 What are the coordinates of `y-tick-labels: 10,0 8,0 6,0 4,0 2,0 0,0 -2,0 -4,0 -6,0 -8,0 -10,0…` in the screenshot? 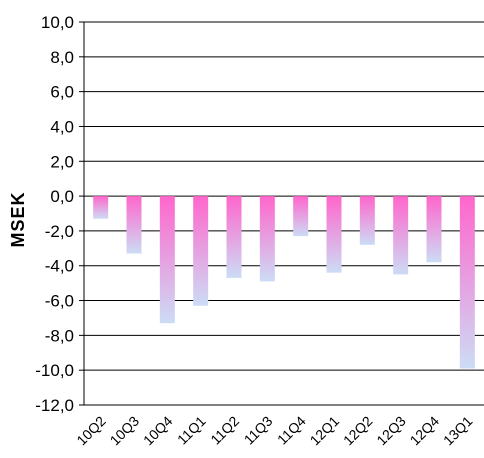 It's located at (54, 214).